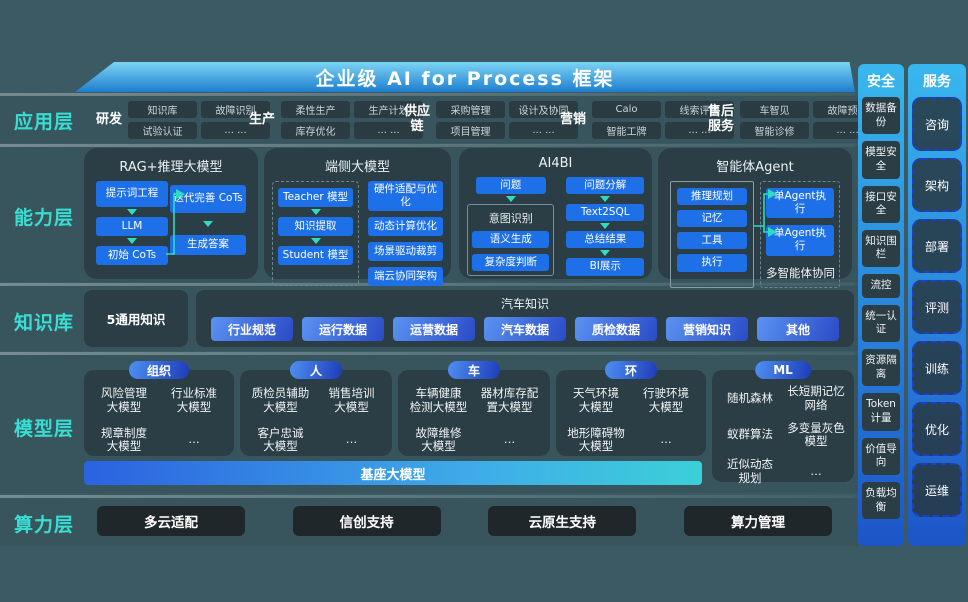 This screenshot has height=602, width=968. Describe the element at coordinates (132, 194) in the screenshot. I see `rag-step-prompt: 提示词工程` at that location.